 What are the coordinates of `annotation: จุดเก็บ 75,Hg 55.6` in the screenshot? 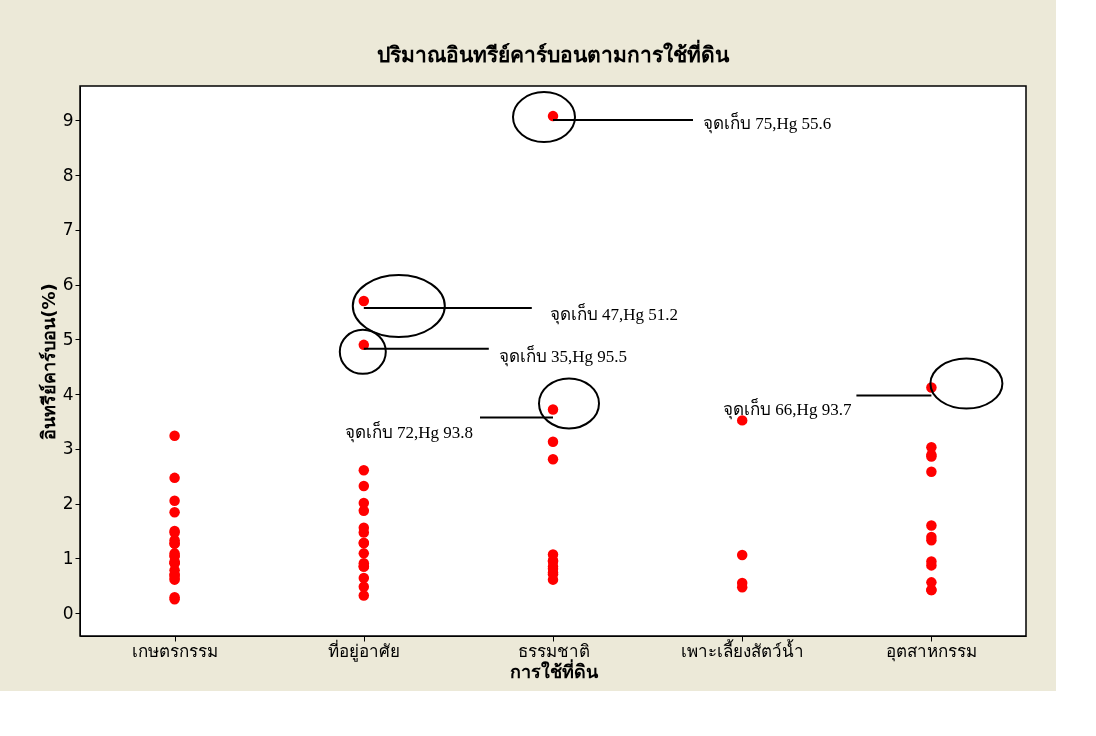 It's located at (767, 123).